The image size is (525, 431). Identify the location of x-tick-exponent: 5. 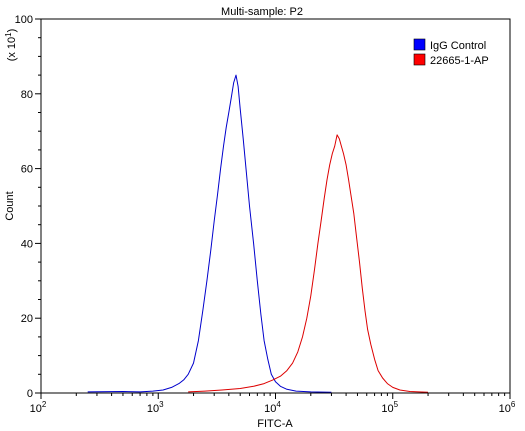
(396, 404).